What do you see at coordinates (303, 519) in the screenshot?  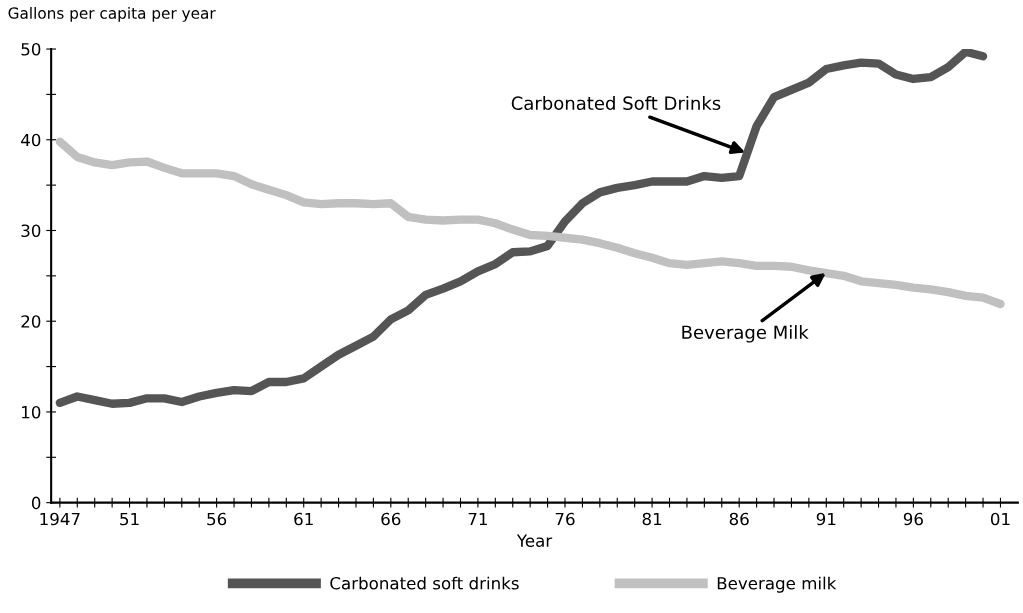 I see `x-tick-label: 61` at bounding box center [303, 519].